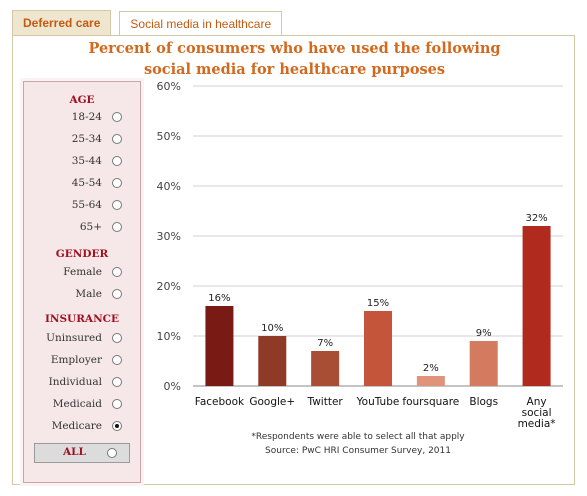 The image size is (587, 496). I want to click on y-tick-label: 40%, so click(169, 186).